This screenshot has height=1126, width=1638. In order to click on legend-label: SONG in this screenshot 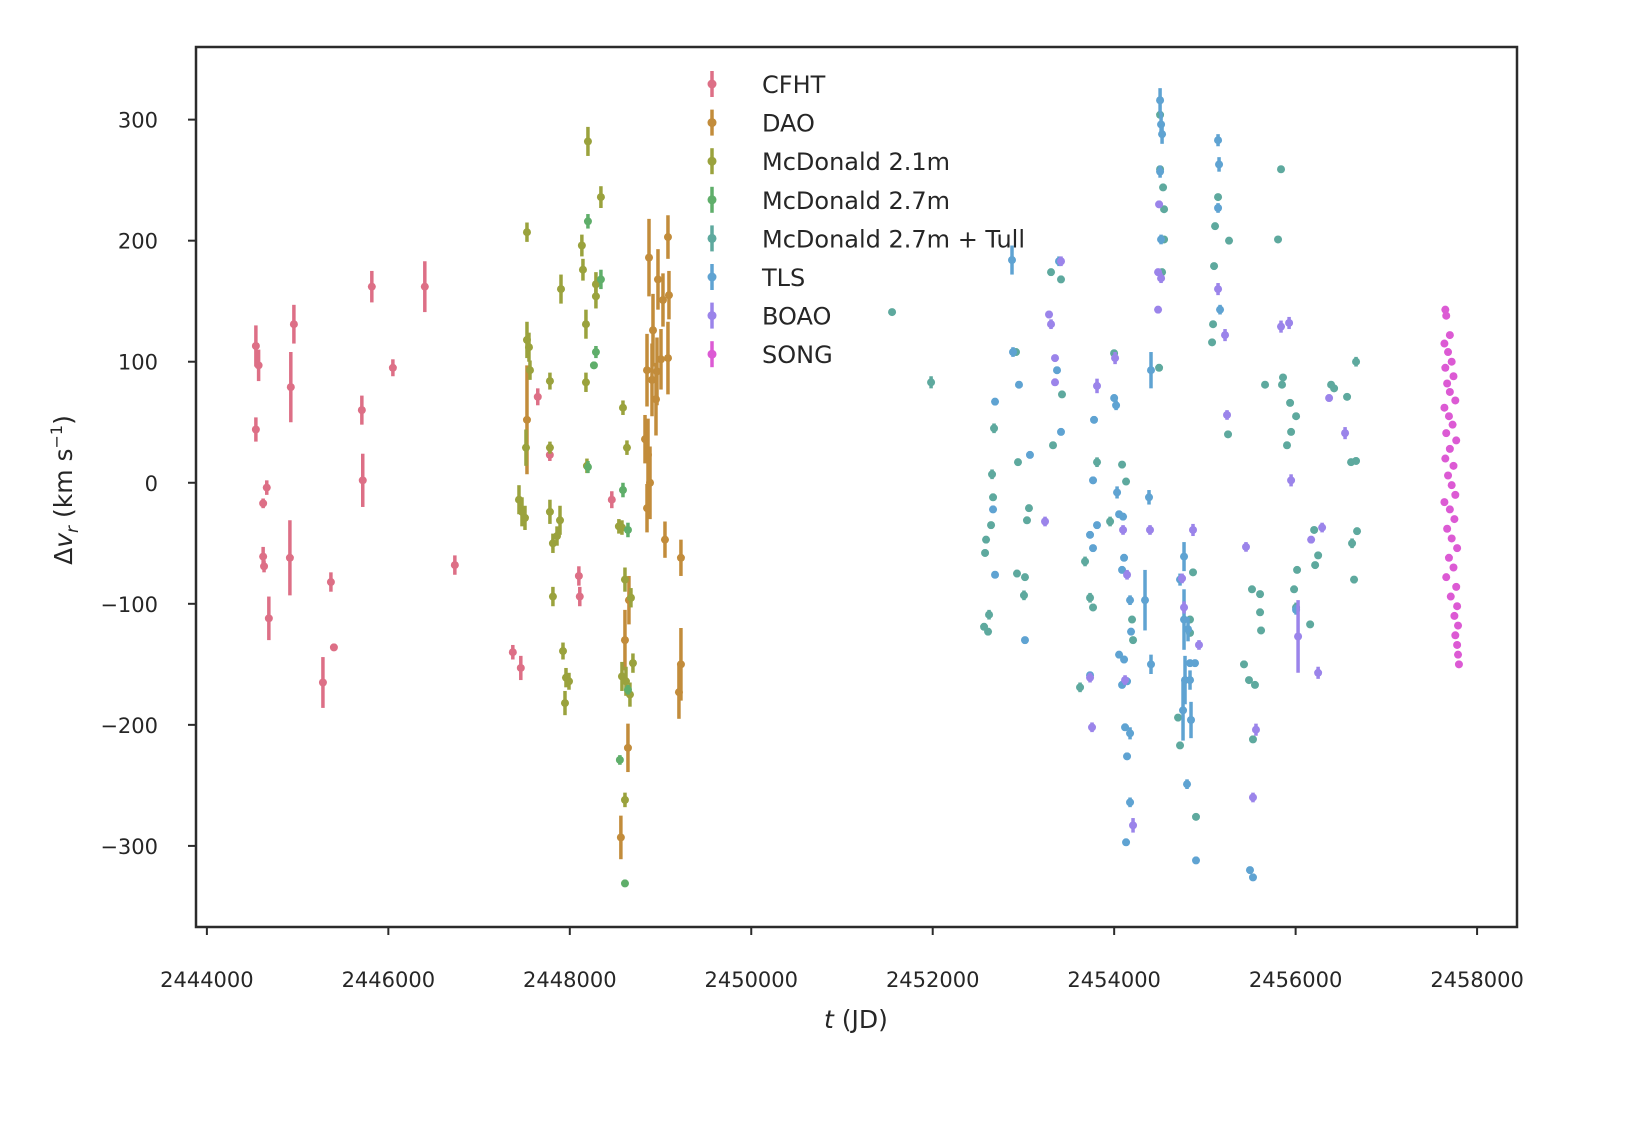, I will do `click(797, 355)`.